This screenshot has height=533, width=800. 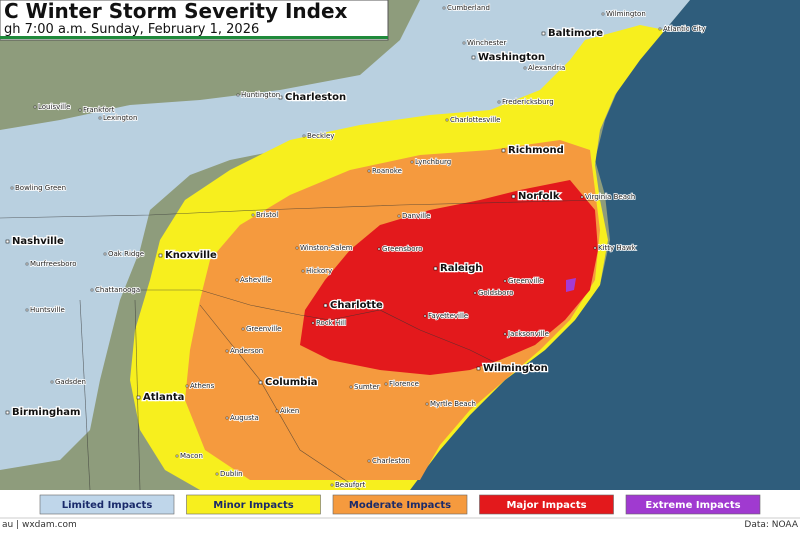 What do you see at coordinates (244, 418) in the screenshot?
I see `city-label: Augusta` at bounding box center [244, 418].